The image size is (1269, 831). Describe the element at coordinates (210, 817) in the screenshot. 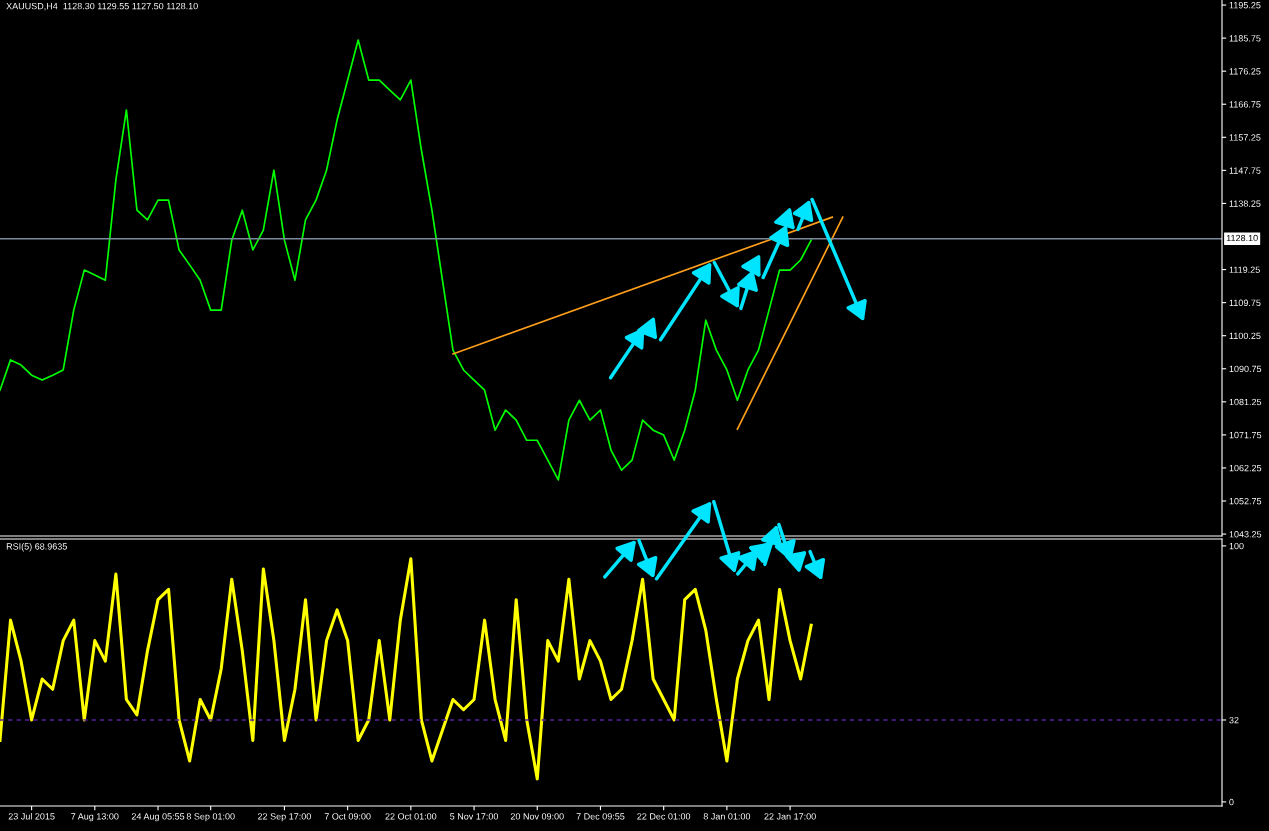

I see `x-tick-label: 8 Sep 01:00` at that location.